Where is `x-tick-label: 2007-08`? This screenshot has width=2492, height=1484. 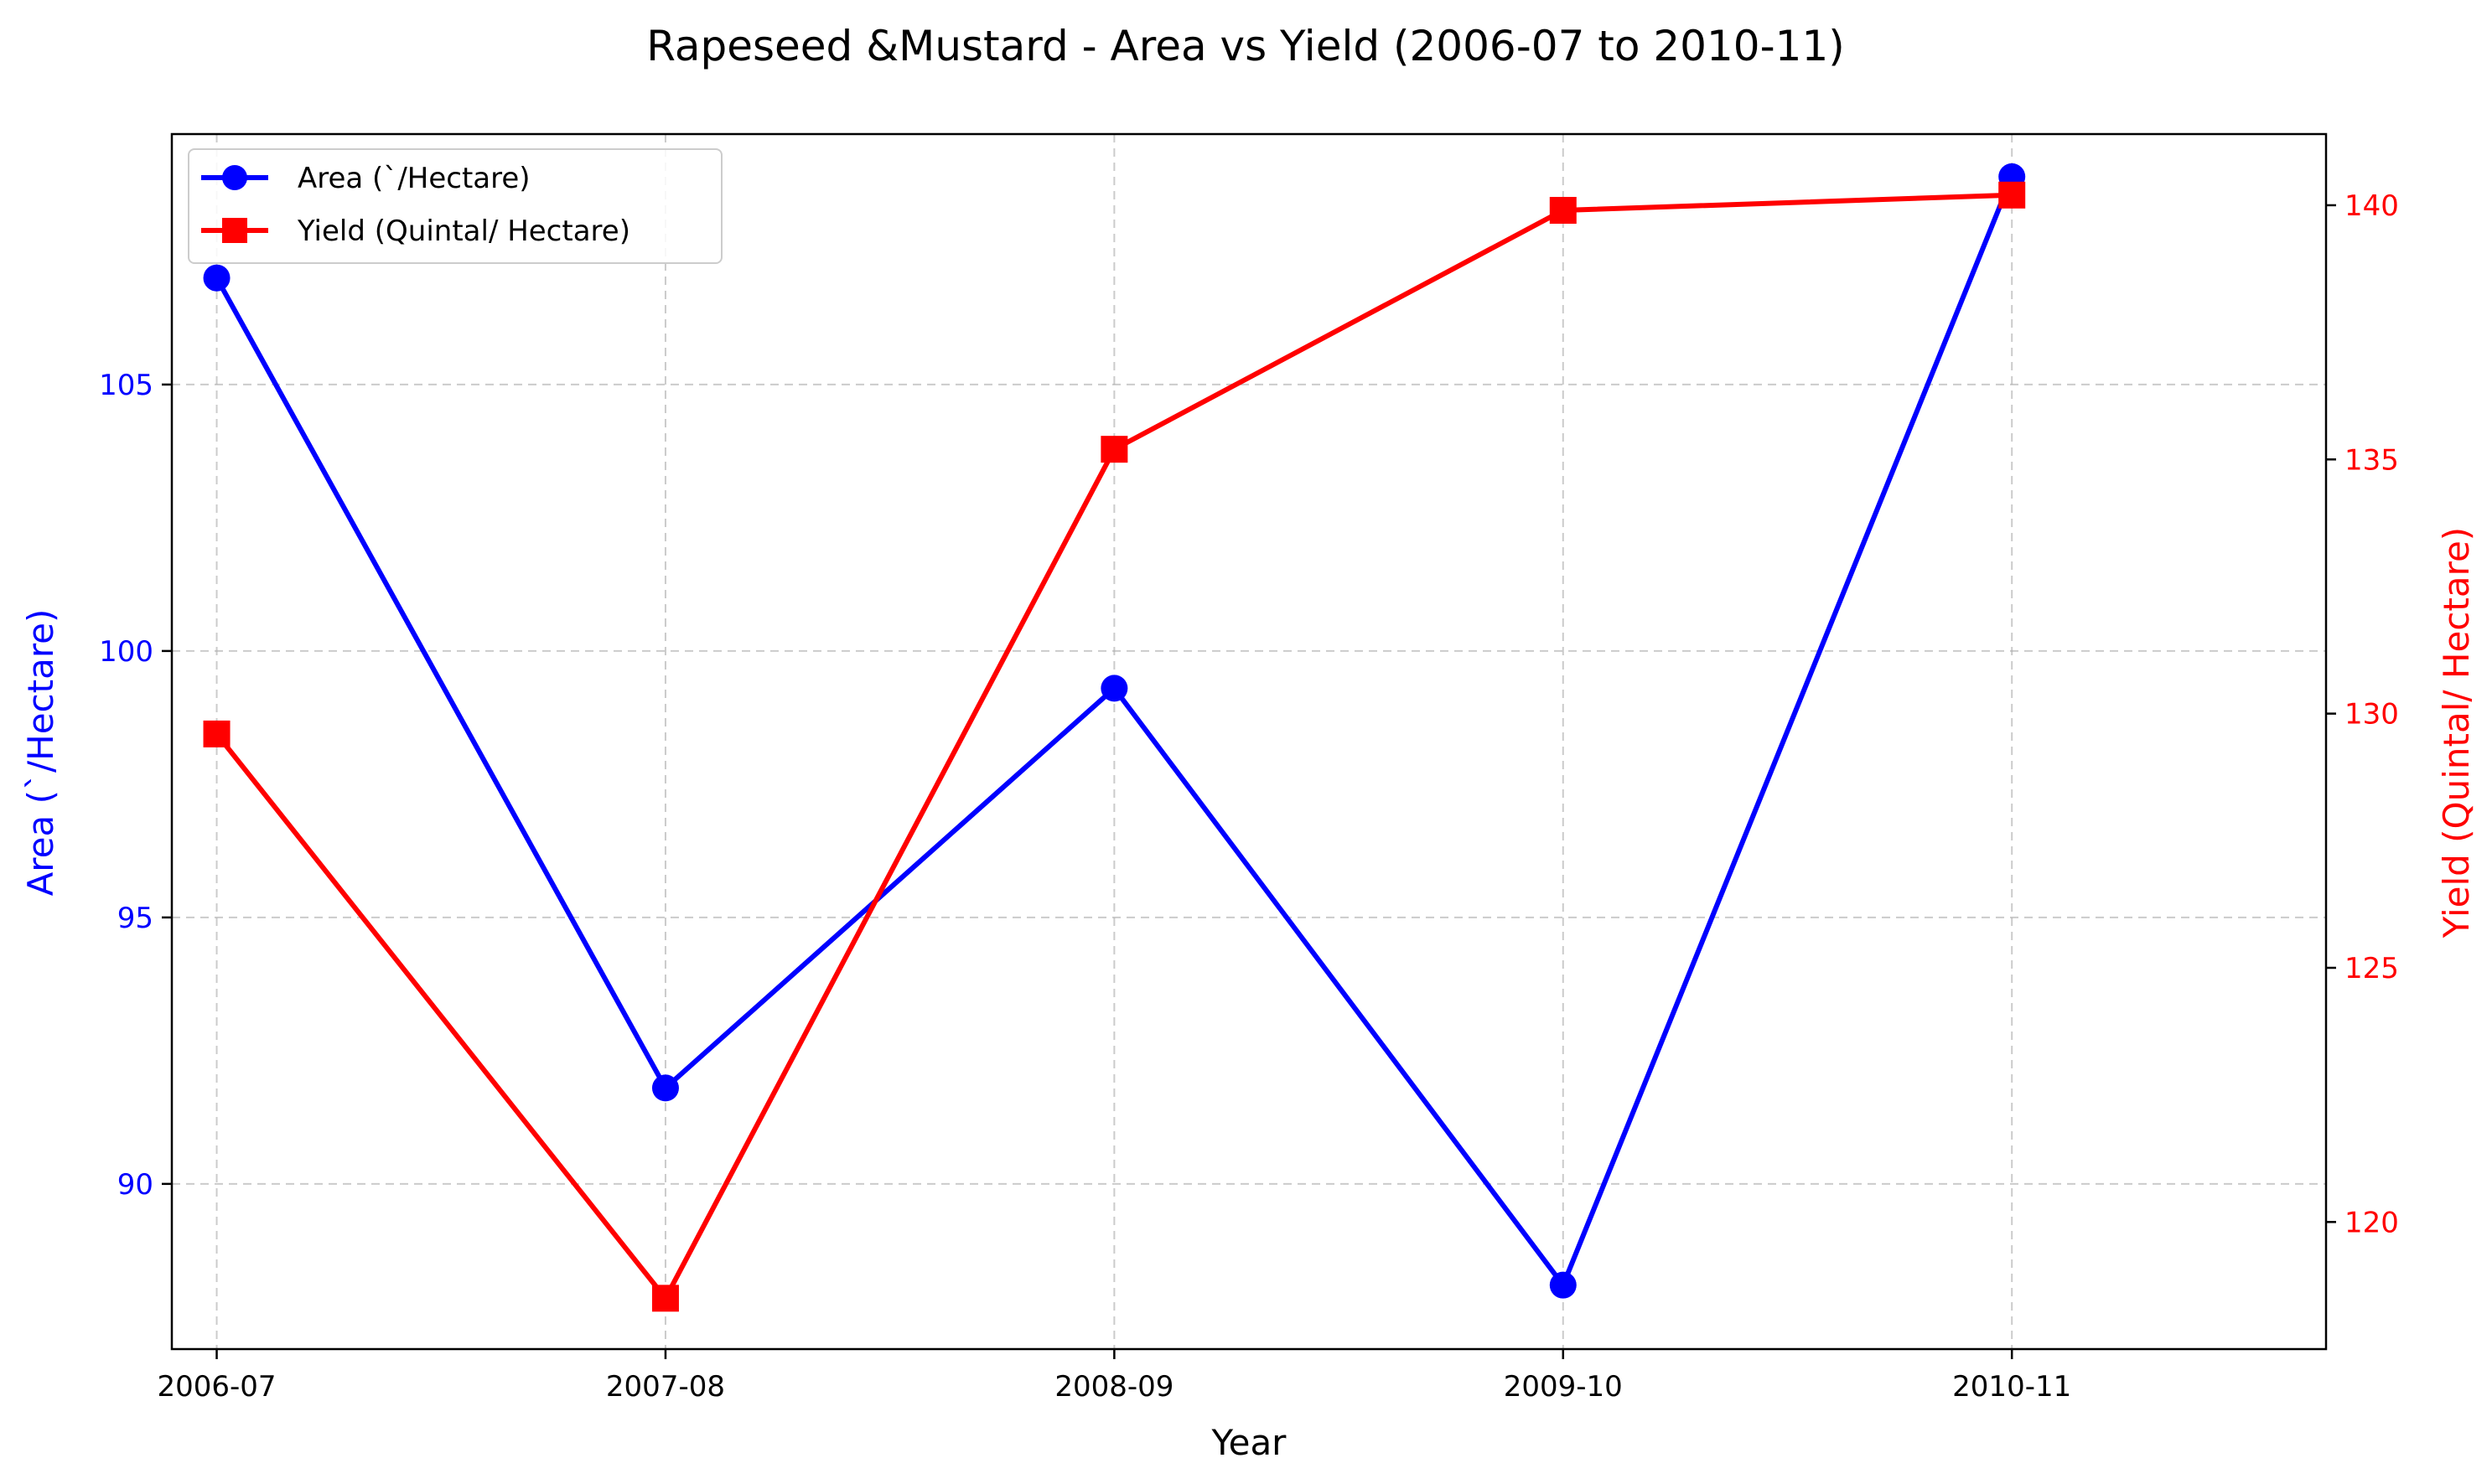 x-tick-label: 2007-08 is located at coordinates (665, 1387).